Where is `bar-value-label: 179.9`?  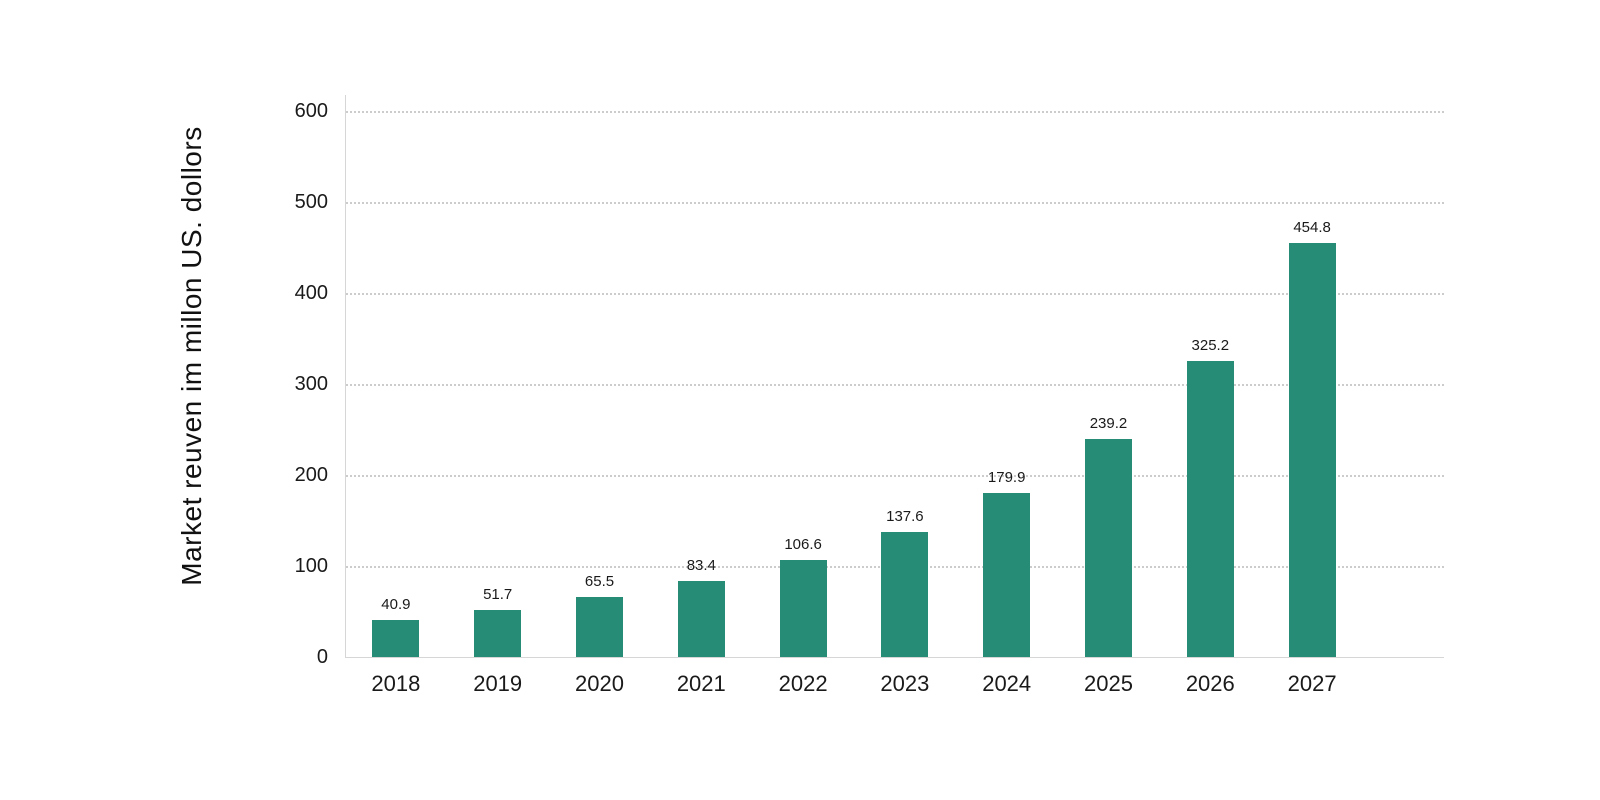
bar-value-label: 179.9 is located at coordinates (1006, 478).